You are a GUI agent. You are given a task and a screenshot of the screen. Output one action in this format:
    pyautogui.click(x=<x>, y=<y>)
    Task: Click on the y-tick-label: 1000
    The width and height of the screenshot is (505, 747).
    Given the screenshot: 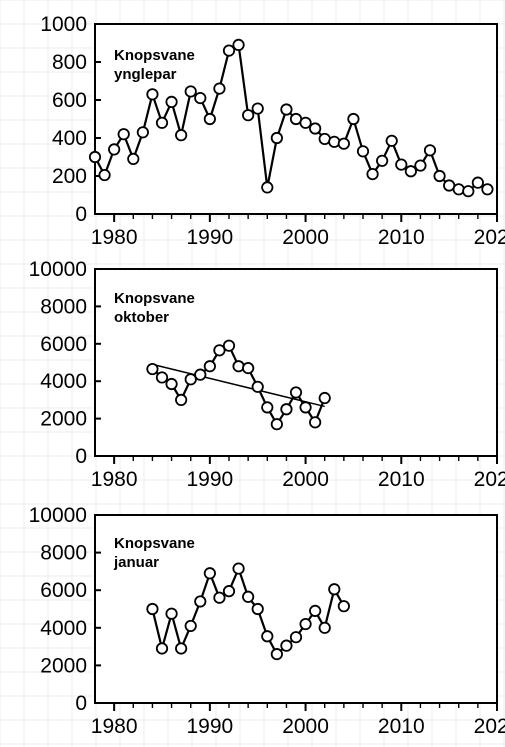 What is the action you would take?
    pyautogui.click(x=63, y=24)
    